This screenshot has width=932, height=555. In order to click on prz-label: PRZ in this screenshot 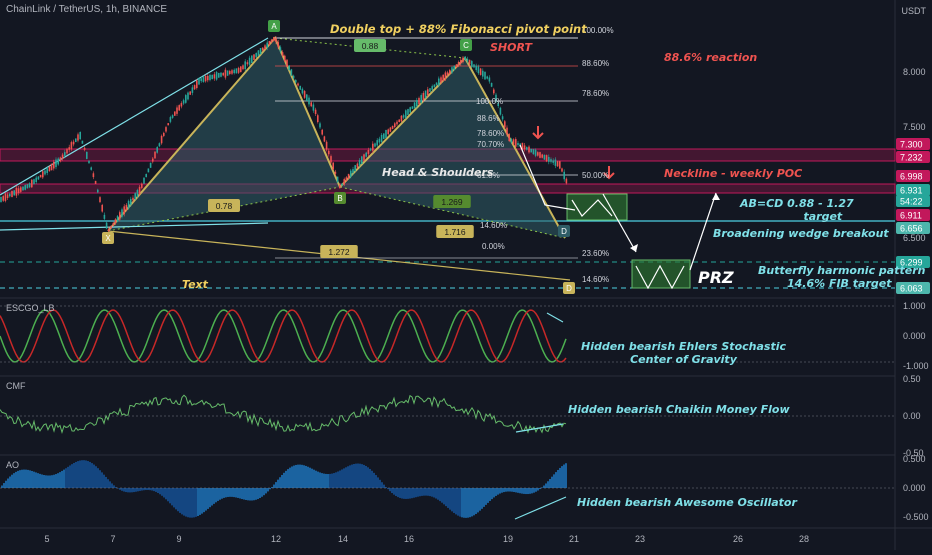, I will do `click(716, 277)`.